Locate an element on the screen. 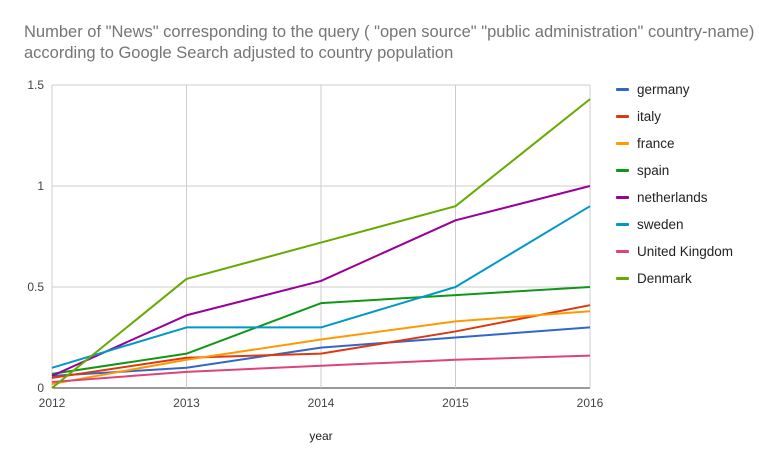 Image resolution: width=759 pixels, height=466 pixels. series-line-france is located at coordinates (321, 347).